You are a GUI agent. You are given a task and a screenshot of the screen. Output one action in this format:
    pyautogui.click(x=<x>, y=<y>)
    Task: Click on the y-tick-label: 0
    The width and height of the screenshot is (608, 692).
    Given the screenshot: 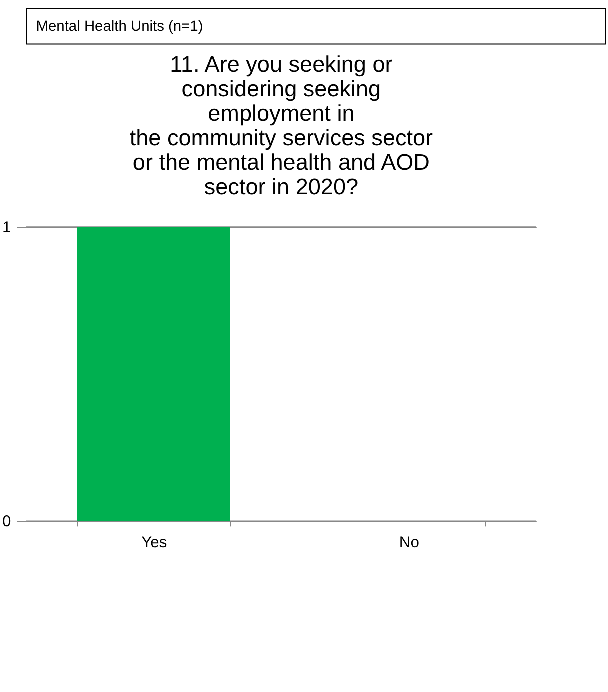 What is the action you would take?
    pyautogui.click(x=7, y=522)
    